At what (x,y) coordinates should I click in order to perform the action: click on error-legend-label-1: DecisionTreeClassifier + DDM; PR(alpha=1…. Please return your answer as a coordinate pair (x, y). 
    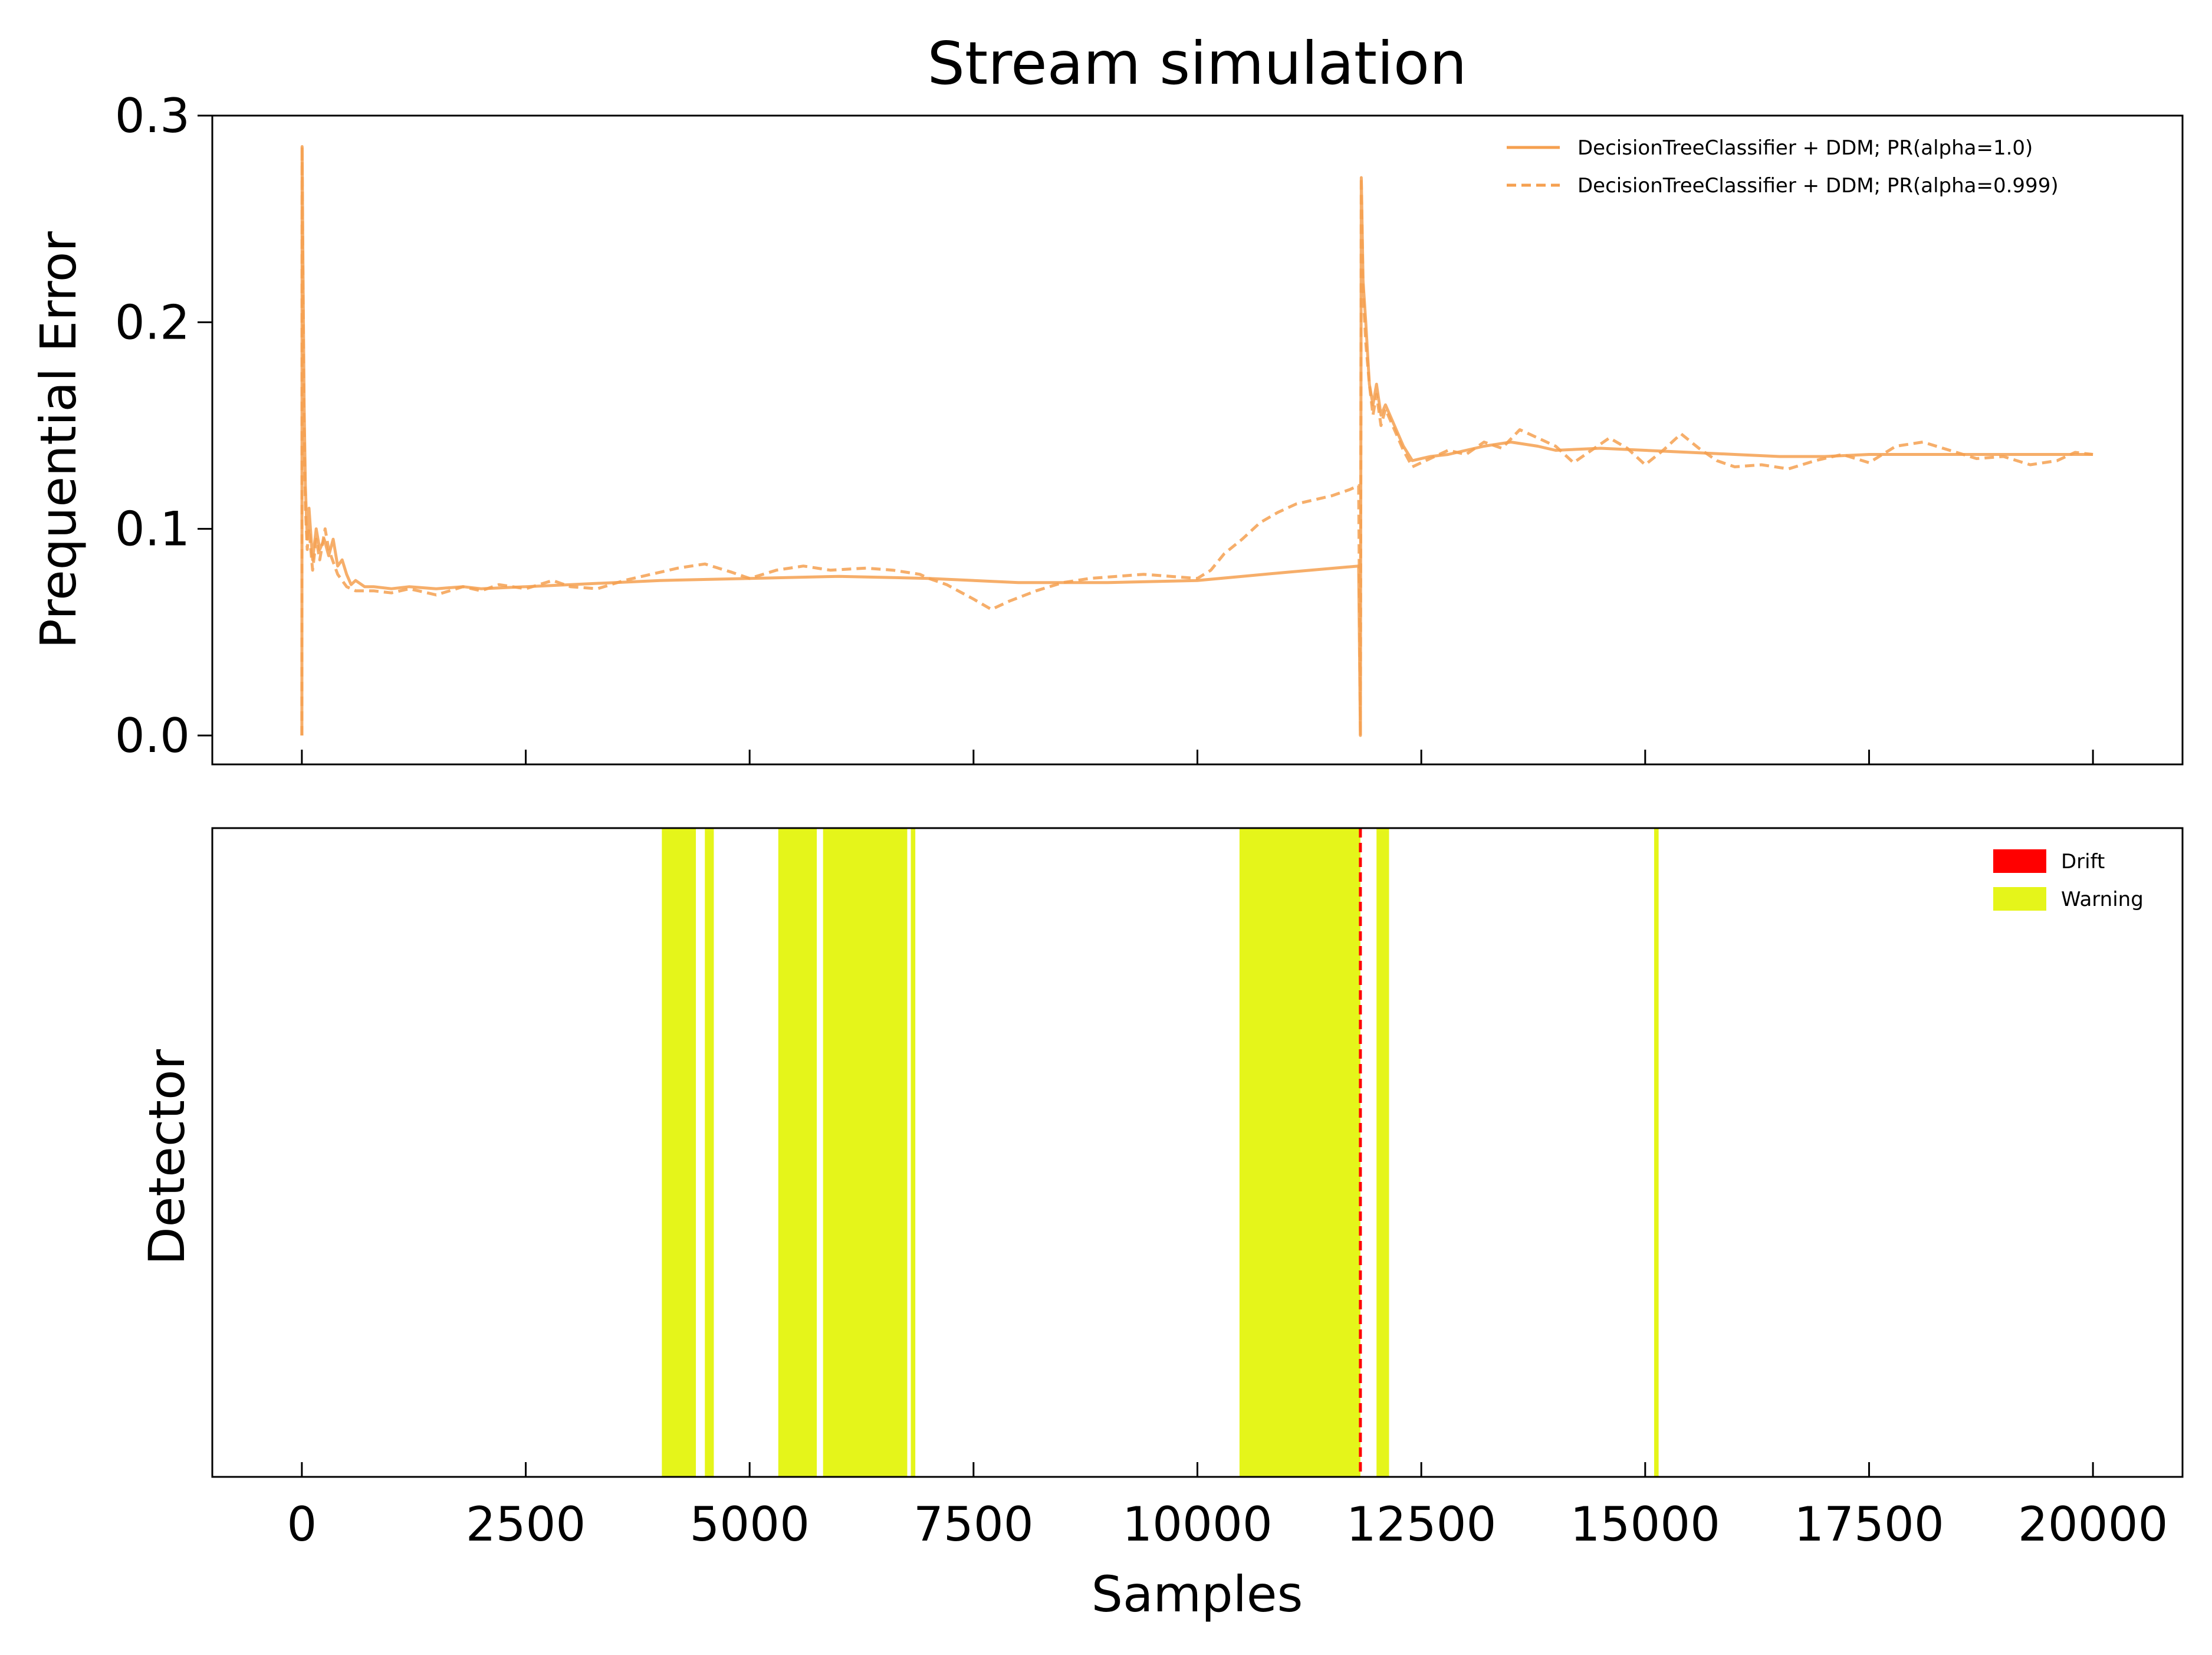
    Looking at the image, I should click on (1805, 148).